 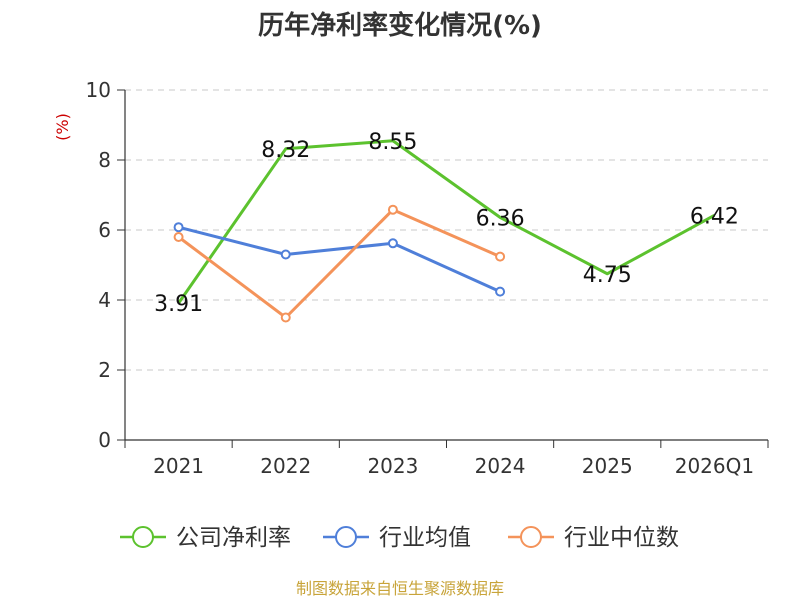 What do you see at coordinates (233, 538) in the screenshot?
I see `legend-label: 公司净利率` at bounding box center [233, 538].